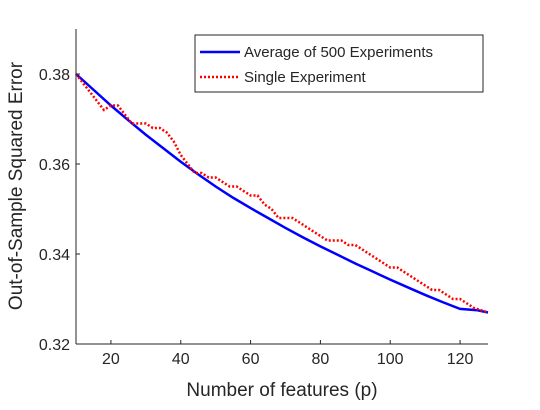 Image resolution: width=540 pixels, height=410 pixels. What do you see at coordinates (54, 255) in the screenshot?
I see `y-tick-label: 0.34` at bounding box center [54, 255].